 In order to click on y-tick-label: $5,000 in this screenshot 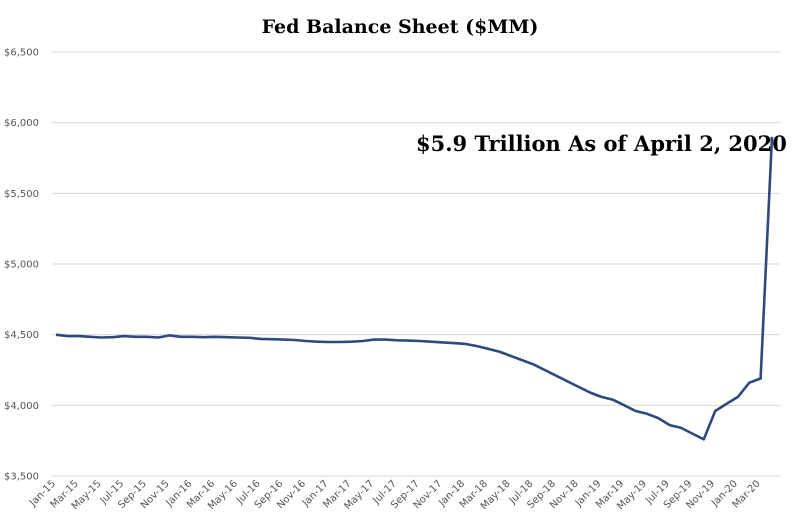, I will do `click(21, 265)`.